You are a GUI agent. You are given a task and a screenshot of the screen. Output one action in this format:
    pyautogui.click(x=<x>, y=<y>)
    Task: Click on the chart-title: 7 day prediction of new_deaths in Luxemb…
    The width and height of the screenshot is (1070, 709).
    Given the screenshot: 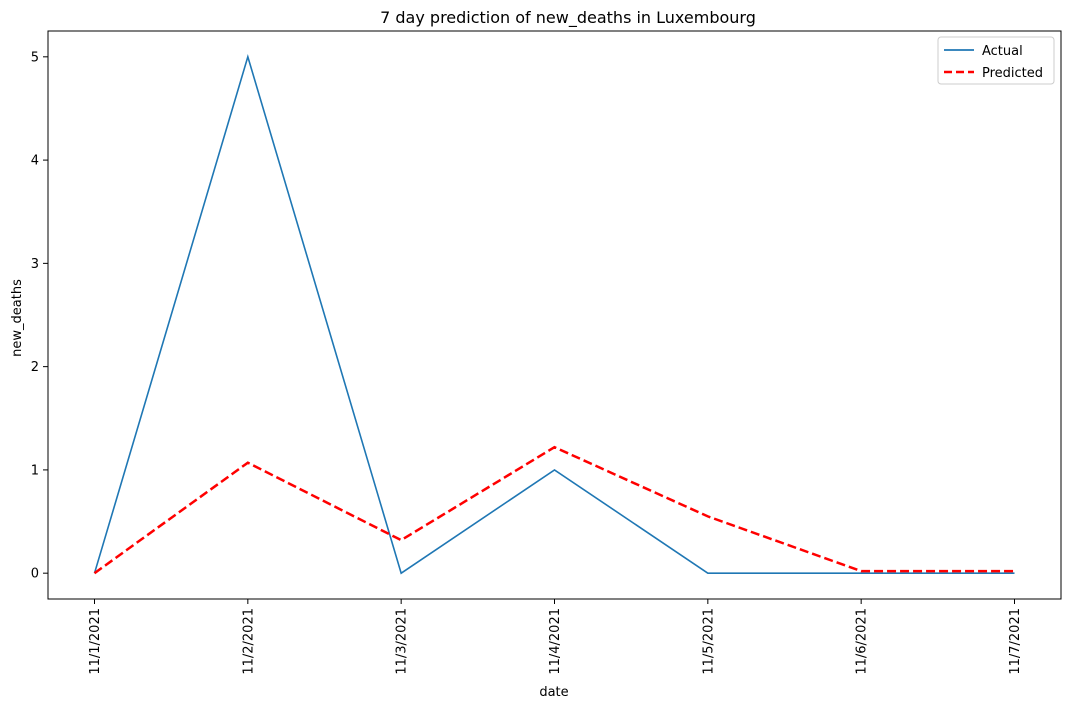 What is the action you would take?
    pyautogui.click(x=568, y=18)
    